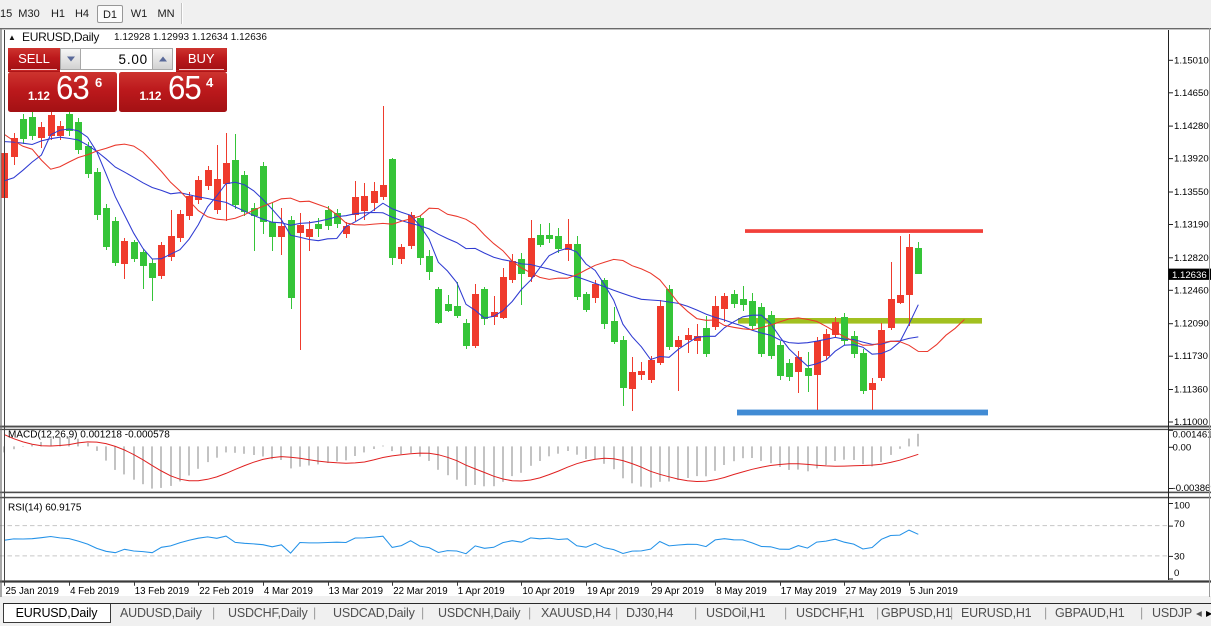 The image size is (1211, 626). Describe the element at coordinates (288, 591) in the screenshot. I see `svg-text: 4 Mar 2019` at that location.